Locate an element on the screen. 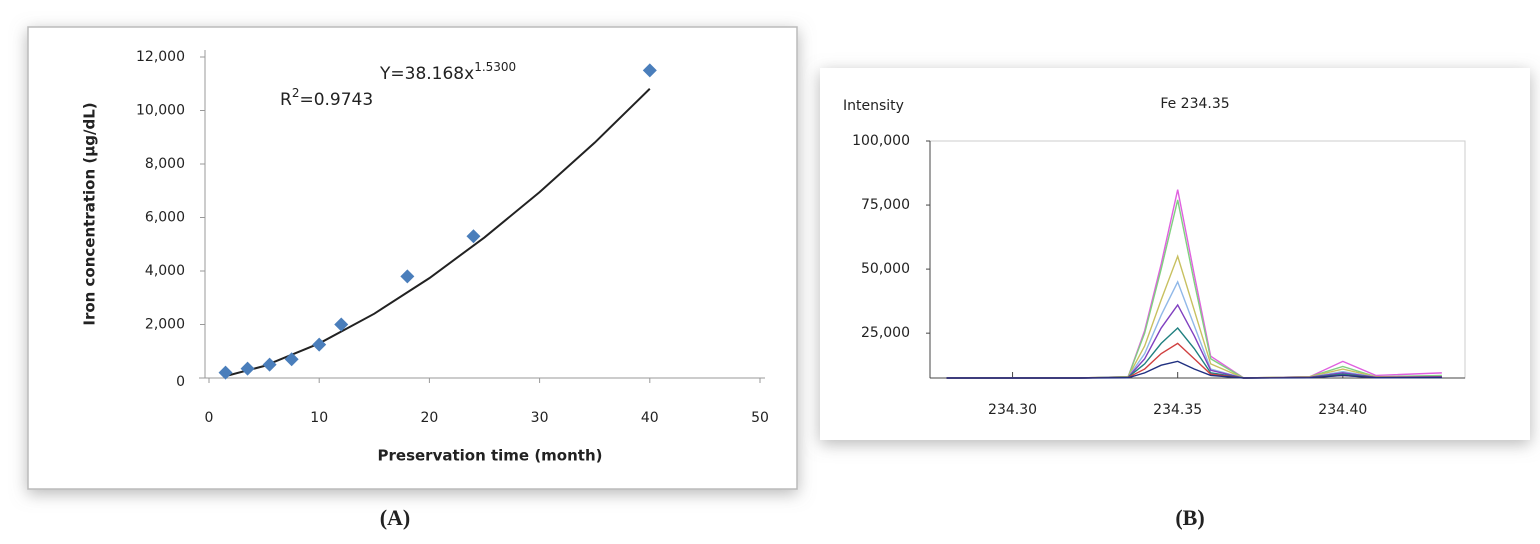 The image size is (1540, 544). spectrum-line is located at coordinates (1194, 369).